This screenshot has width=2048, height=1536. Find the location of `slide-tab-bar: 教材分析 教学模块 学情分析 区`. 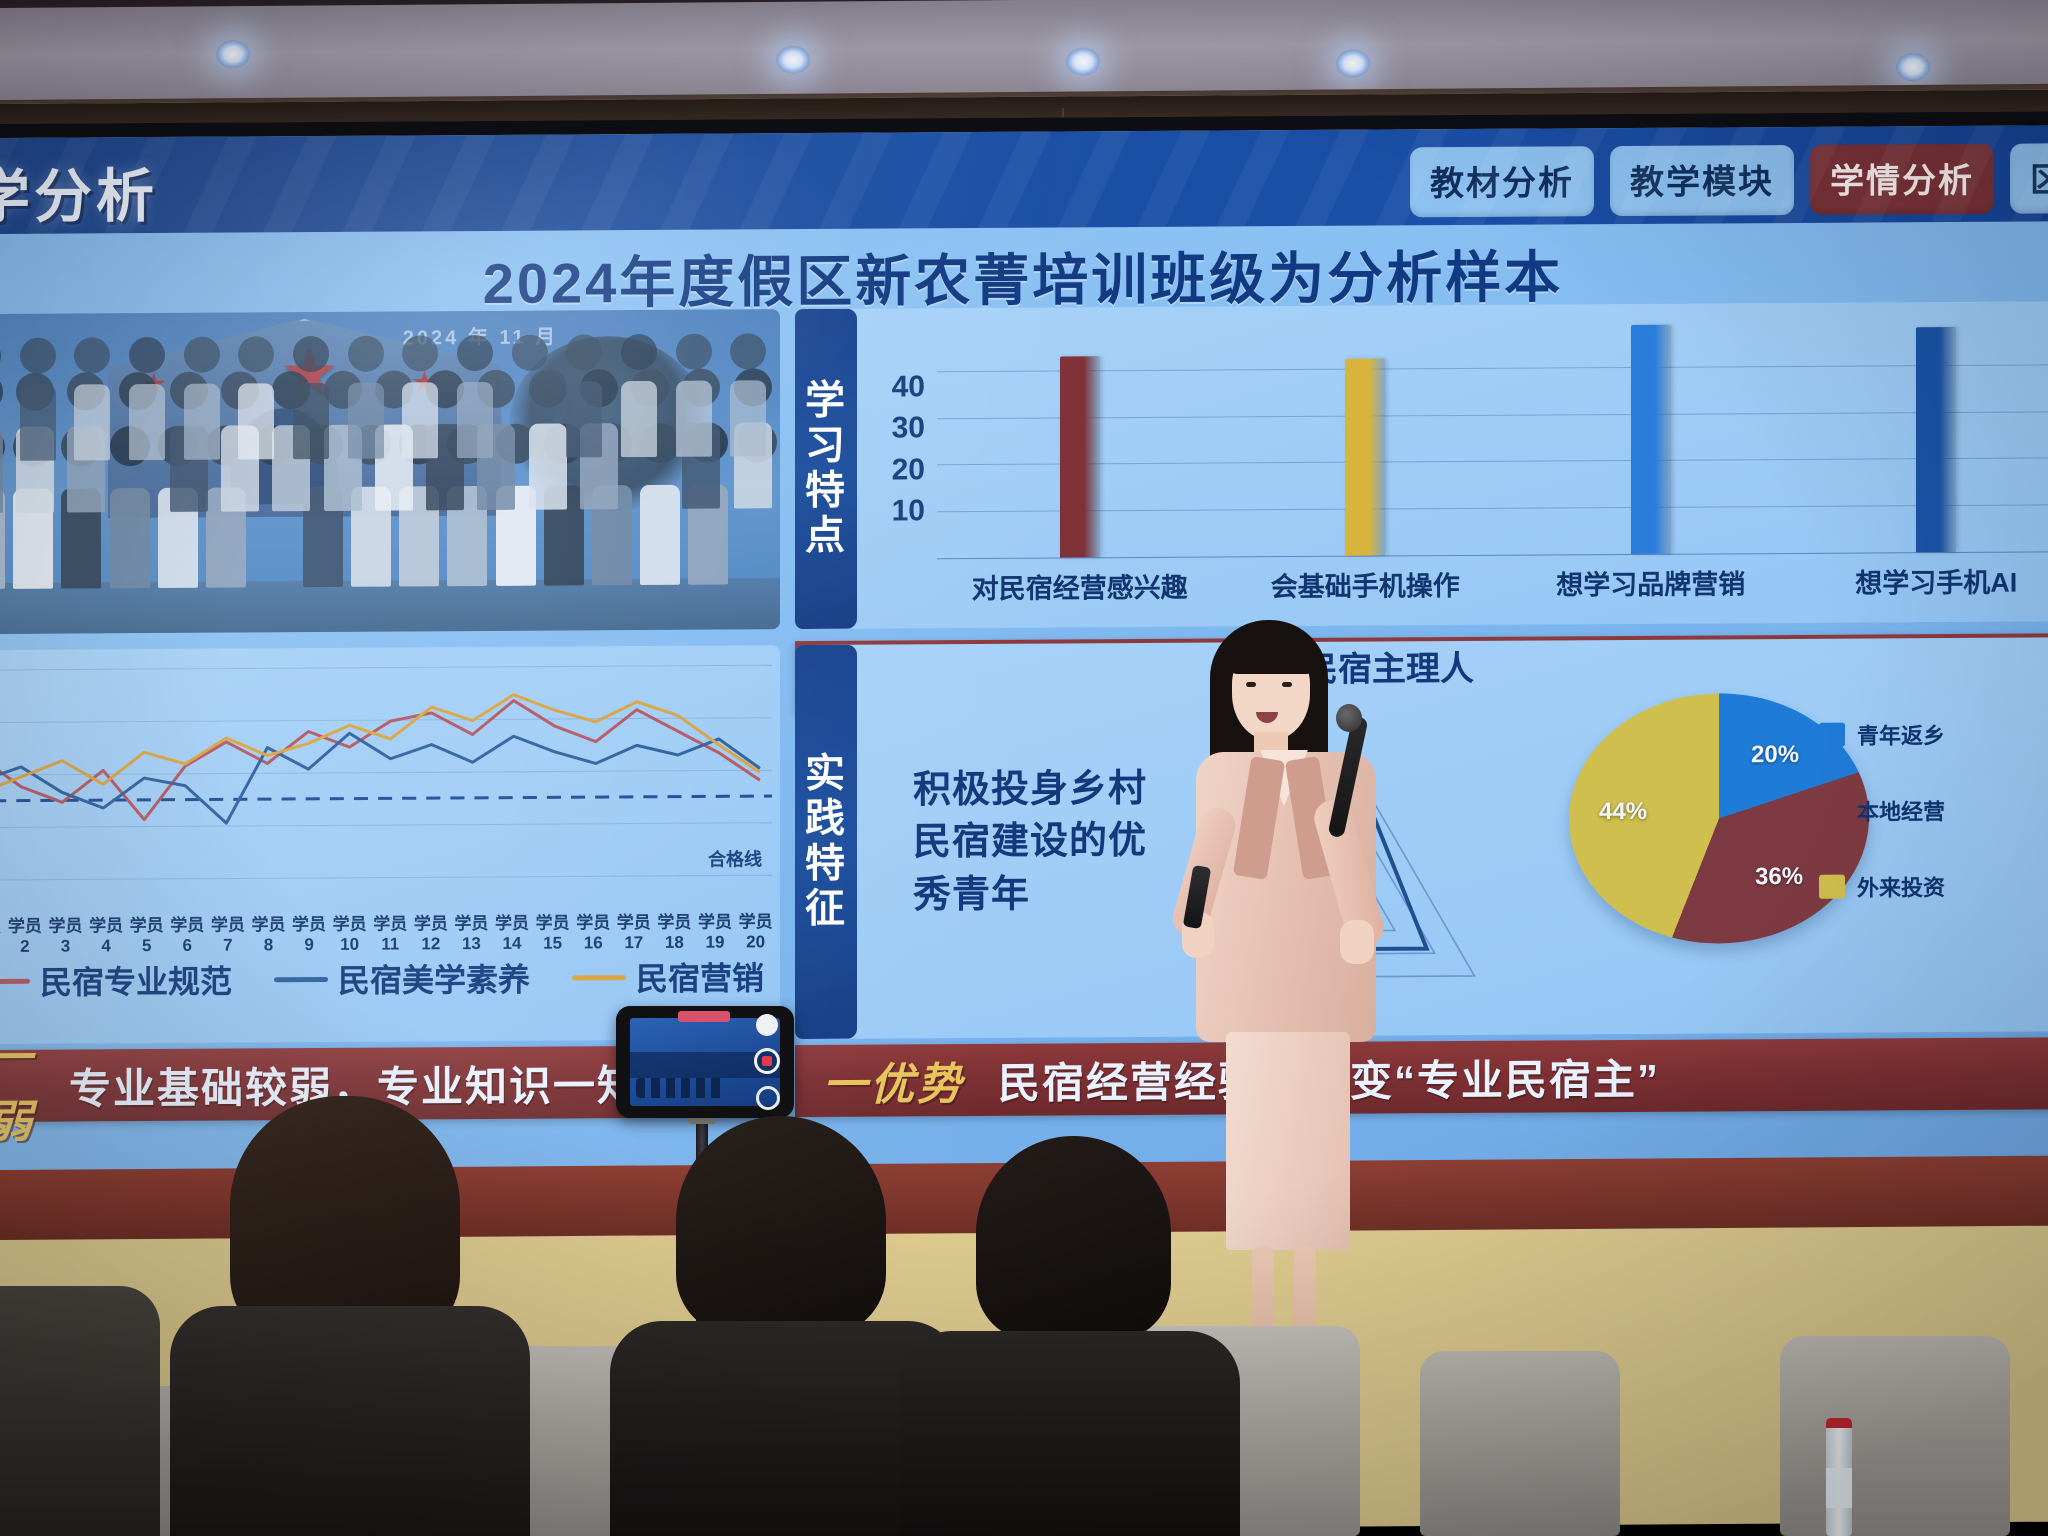

slide-tab-bar: 教材分析 教学模块 学情分析 区 is located at coordinates (1729, 180).